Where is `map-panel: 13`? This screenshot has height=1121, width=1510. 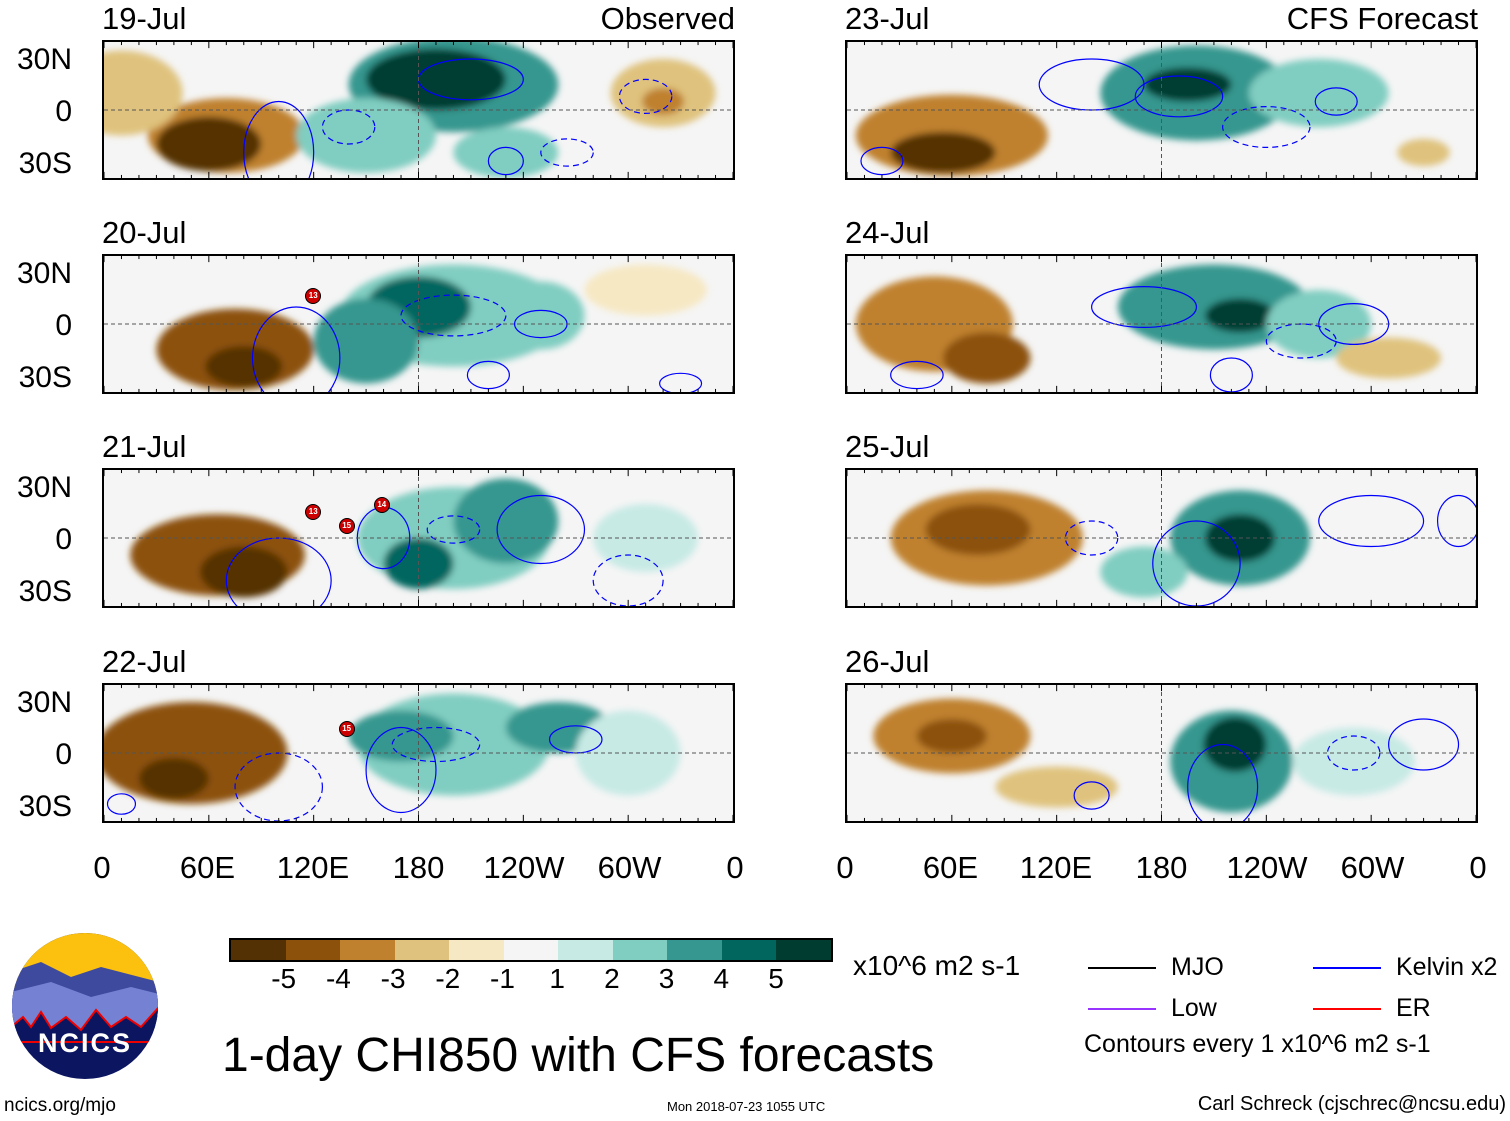
map-panel: 13 is located at coordinates (418, 324).